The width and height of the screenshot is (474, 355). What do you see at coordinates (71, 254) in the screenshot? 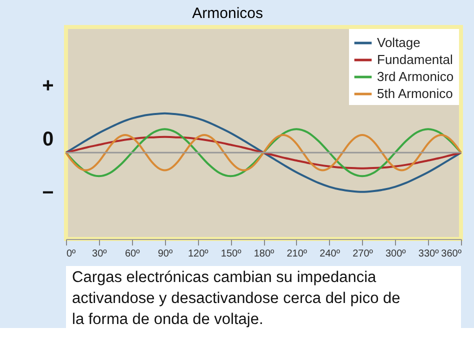
I see `x-tick-label: 0º` at bounding box center [71, 254].